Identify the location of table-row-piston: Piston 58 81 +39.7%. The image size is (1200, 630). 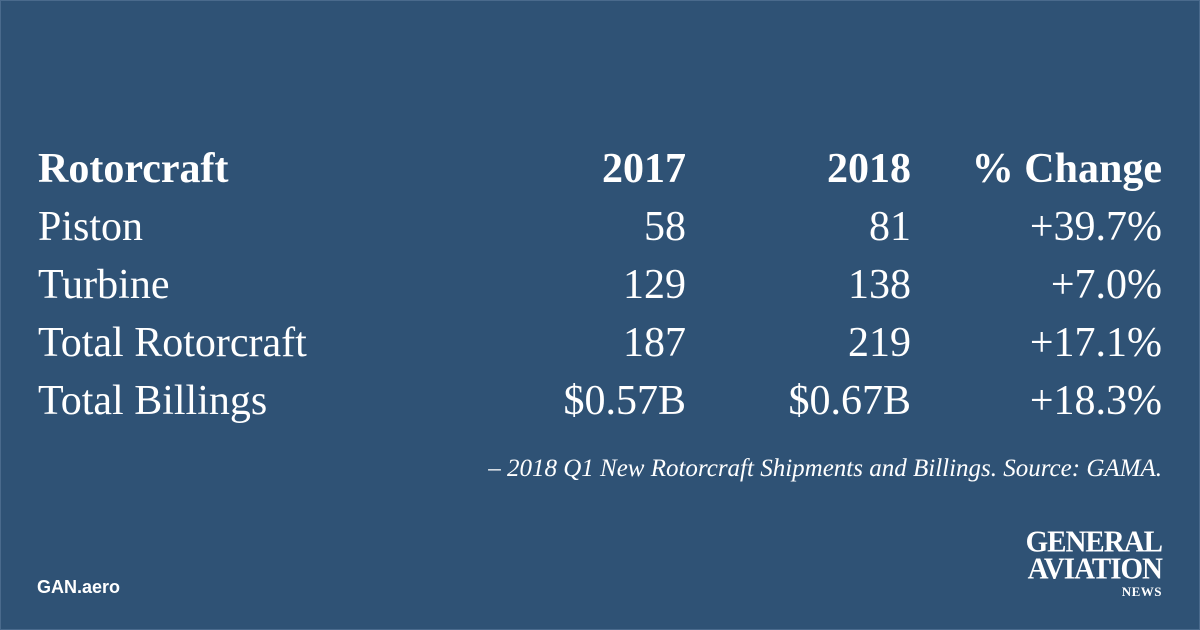
(600, 227).